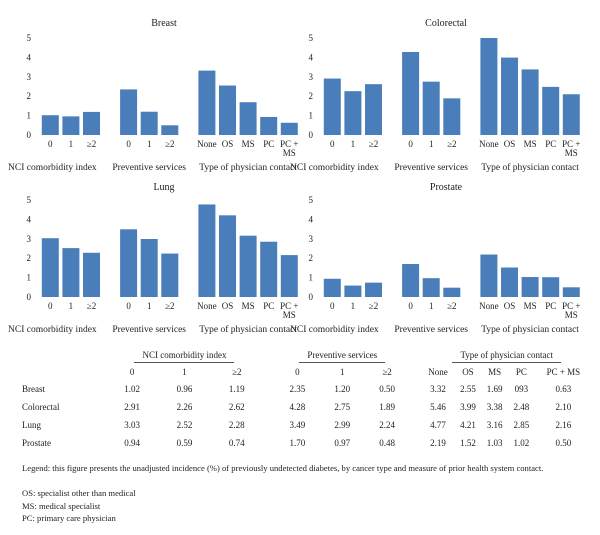 This screenshot has height=535, width=600. Describe the element at coordinates (236, 407) in the screenshot. I see `table-cell: 2.62` at that location.